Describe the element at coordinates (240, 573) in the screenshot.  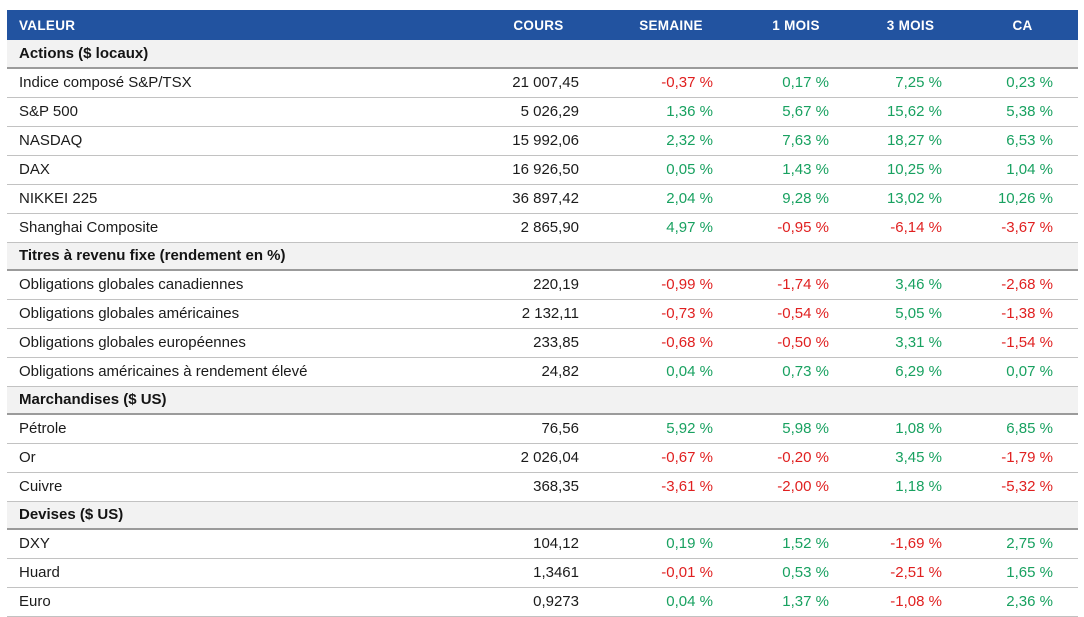
I see `asset-name: Huard` at that location.